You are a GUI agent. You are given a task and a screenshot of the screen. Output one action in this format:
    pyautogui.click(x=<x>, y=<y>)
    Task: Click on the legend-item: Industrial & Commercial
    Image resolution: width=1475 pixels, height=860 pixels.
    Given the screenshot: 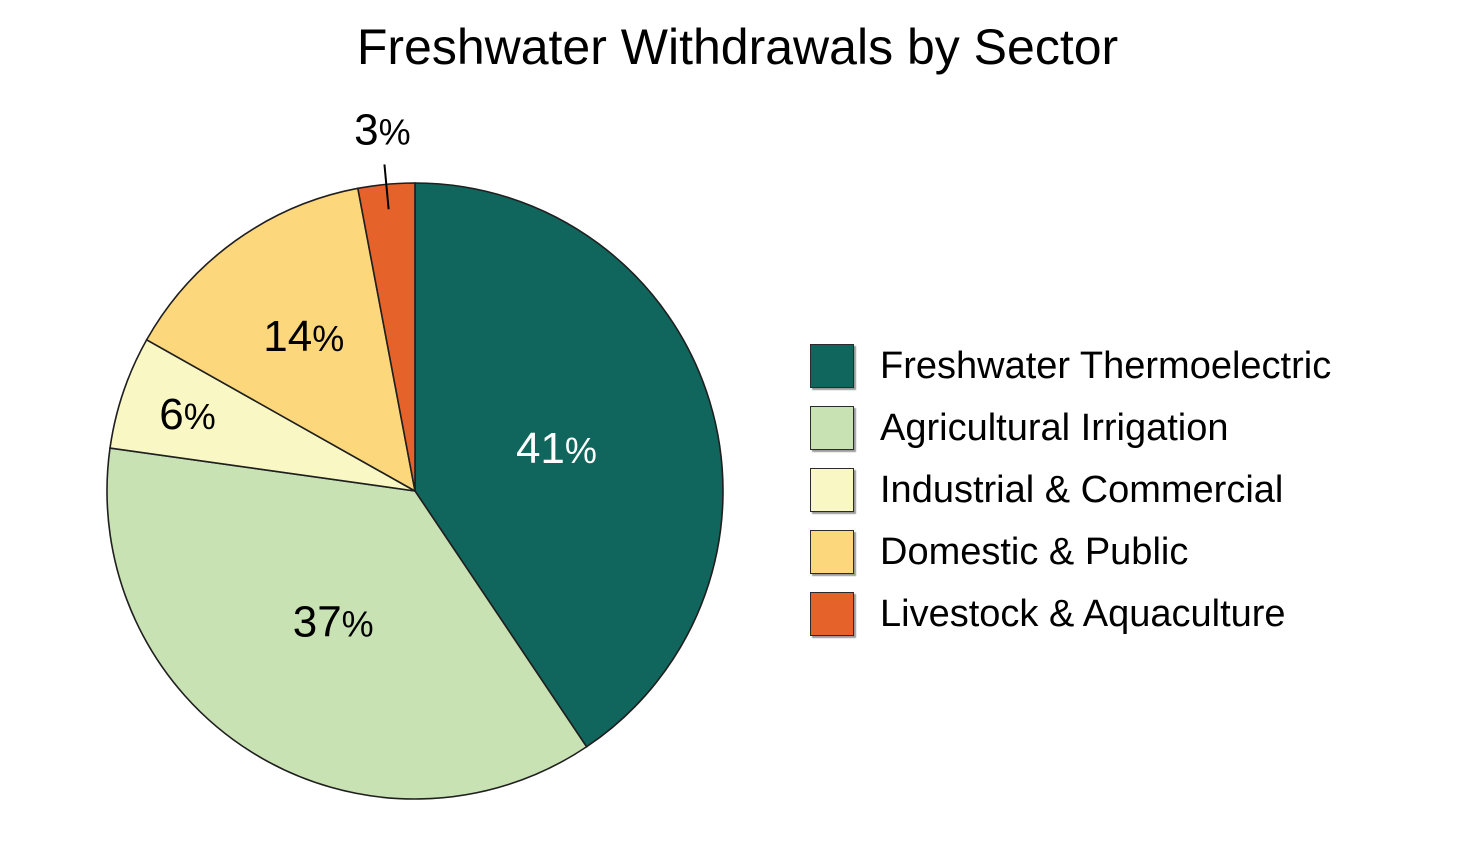 What is the action you would take?
    pyautogui.click(x=1070, y=490)
    